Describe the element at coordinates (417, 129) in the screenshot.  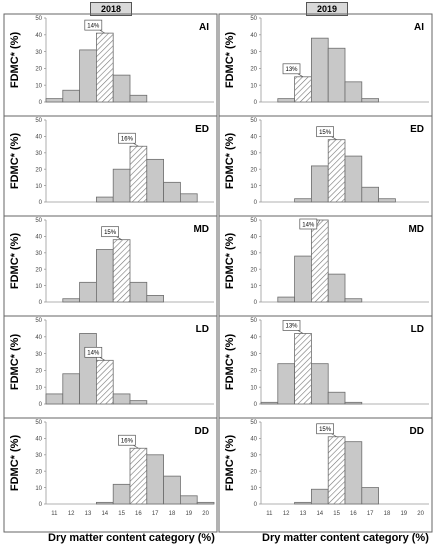
I see `panel-2019-ed-label: ED` at that location.